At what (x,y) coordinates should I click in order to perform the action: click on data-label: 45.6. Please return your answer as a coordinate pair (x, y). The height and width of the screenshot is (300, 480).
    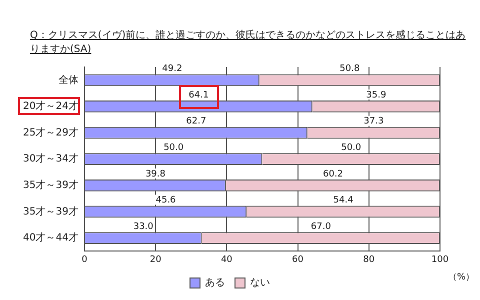
    Looking at the image, I should click on (166, 201).